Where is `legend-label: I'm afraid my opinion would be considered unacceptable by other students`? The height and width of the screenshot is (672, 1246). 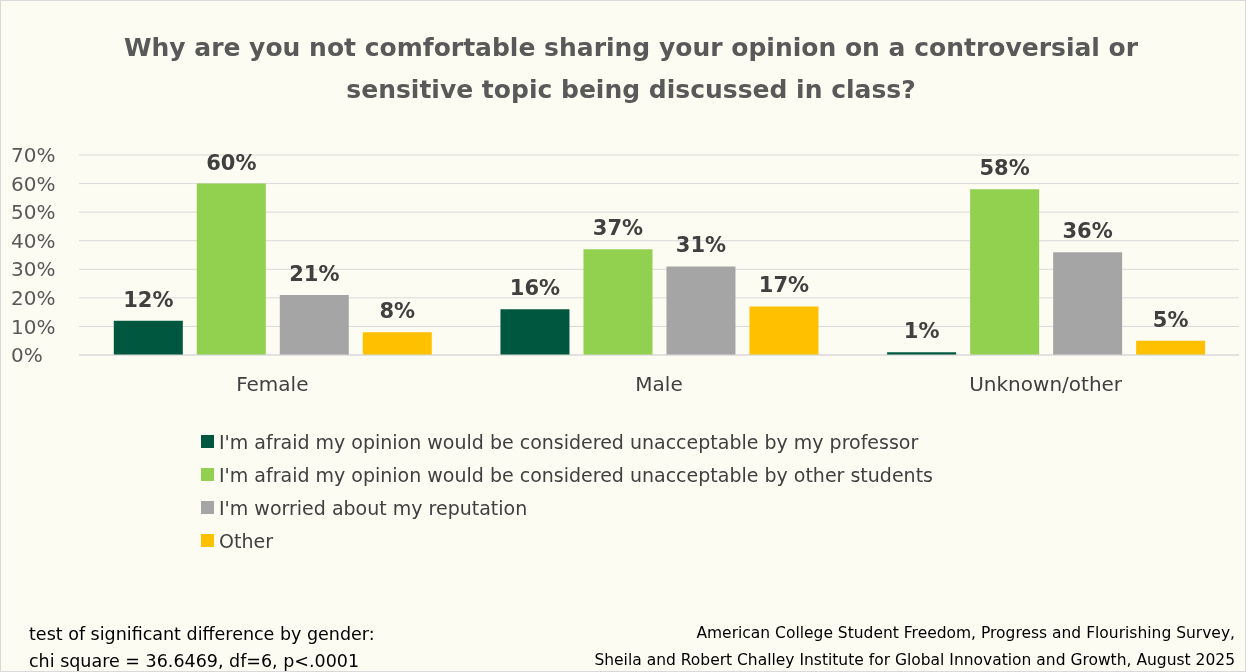 legend-label: I'm afraid my opinion would be considered unacceptable by other students is located at coordinates (576, 474).